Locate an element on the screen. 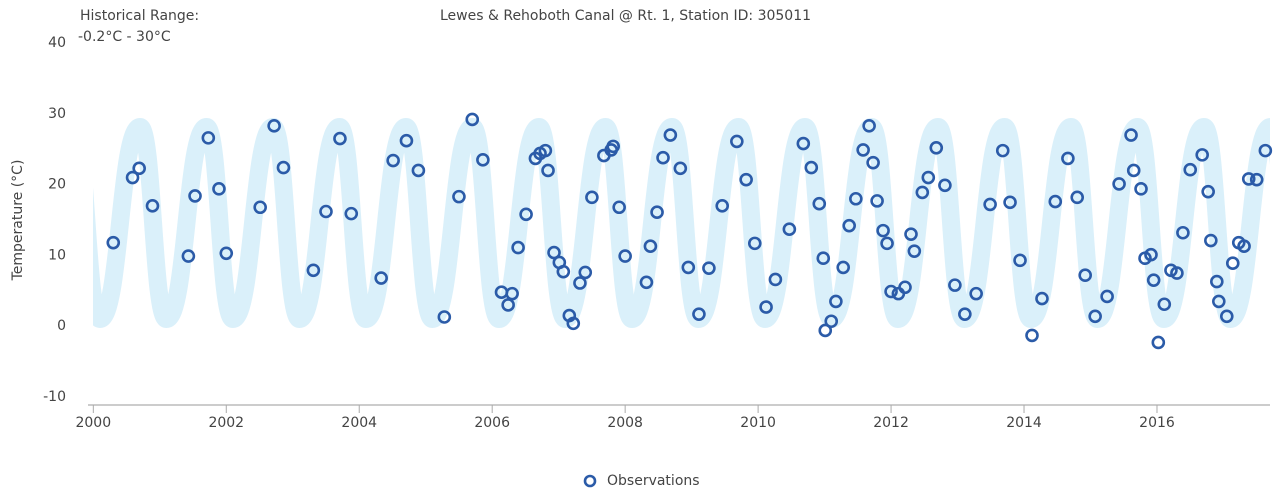  x-tick-label: 2014 is located at coordinates (1024, 423).